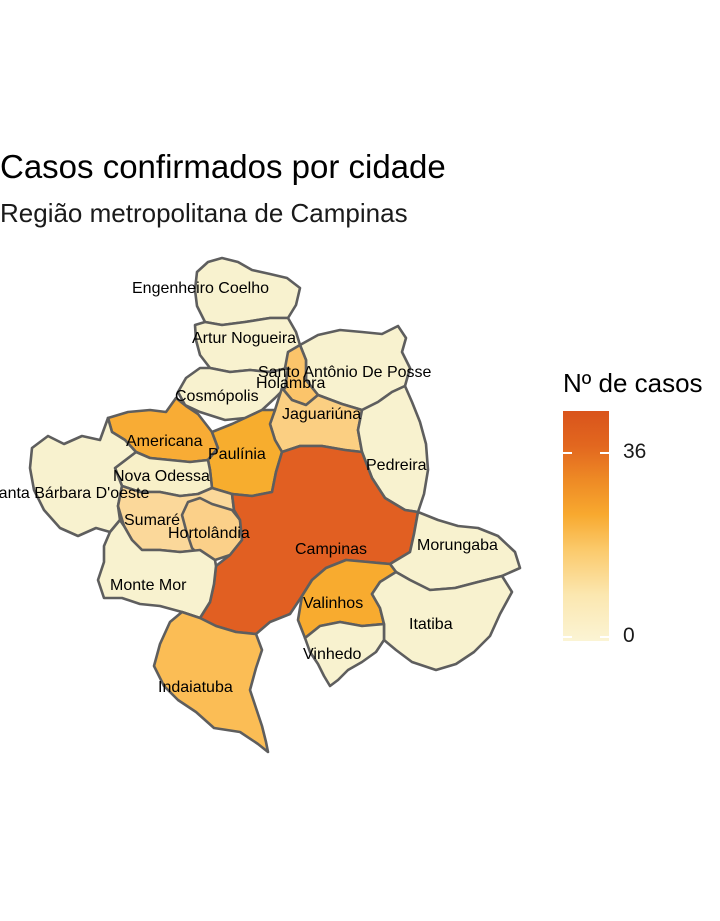  I want to click on page-subtitle: Região metropolitana de Campinas, so click(204, 213).